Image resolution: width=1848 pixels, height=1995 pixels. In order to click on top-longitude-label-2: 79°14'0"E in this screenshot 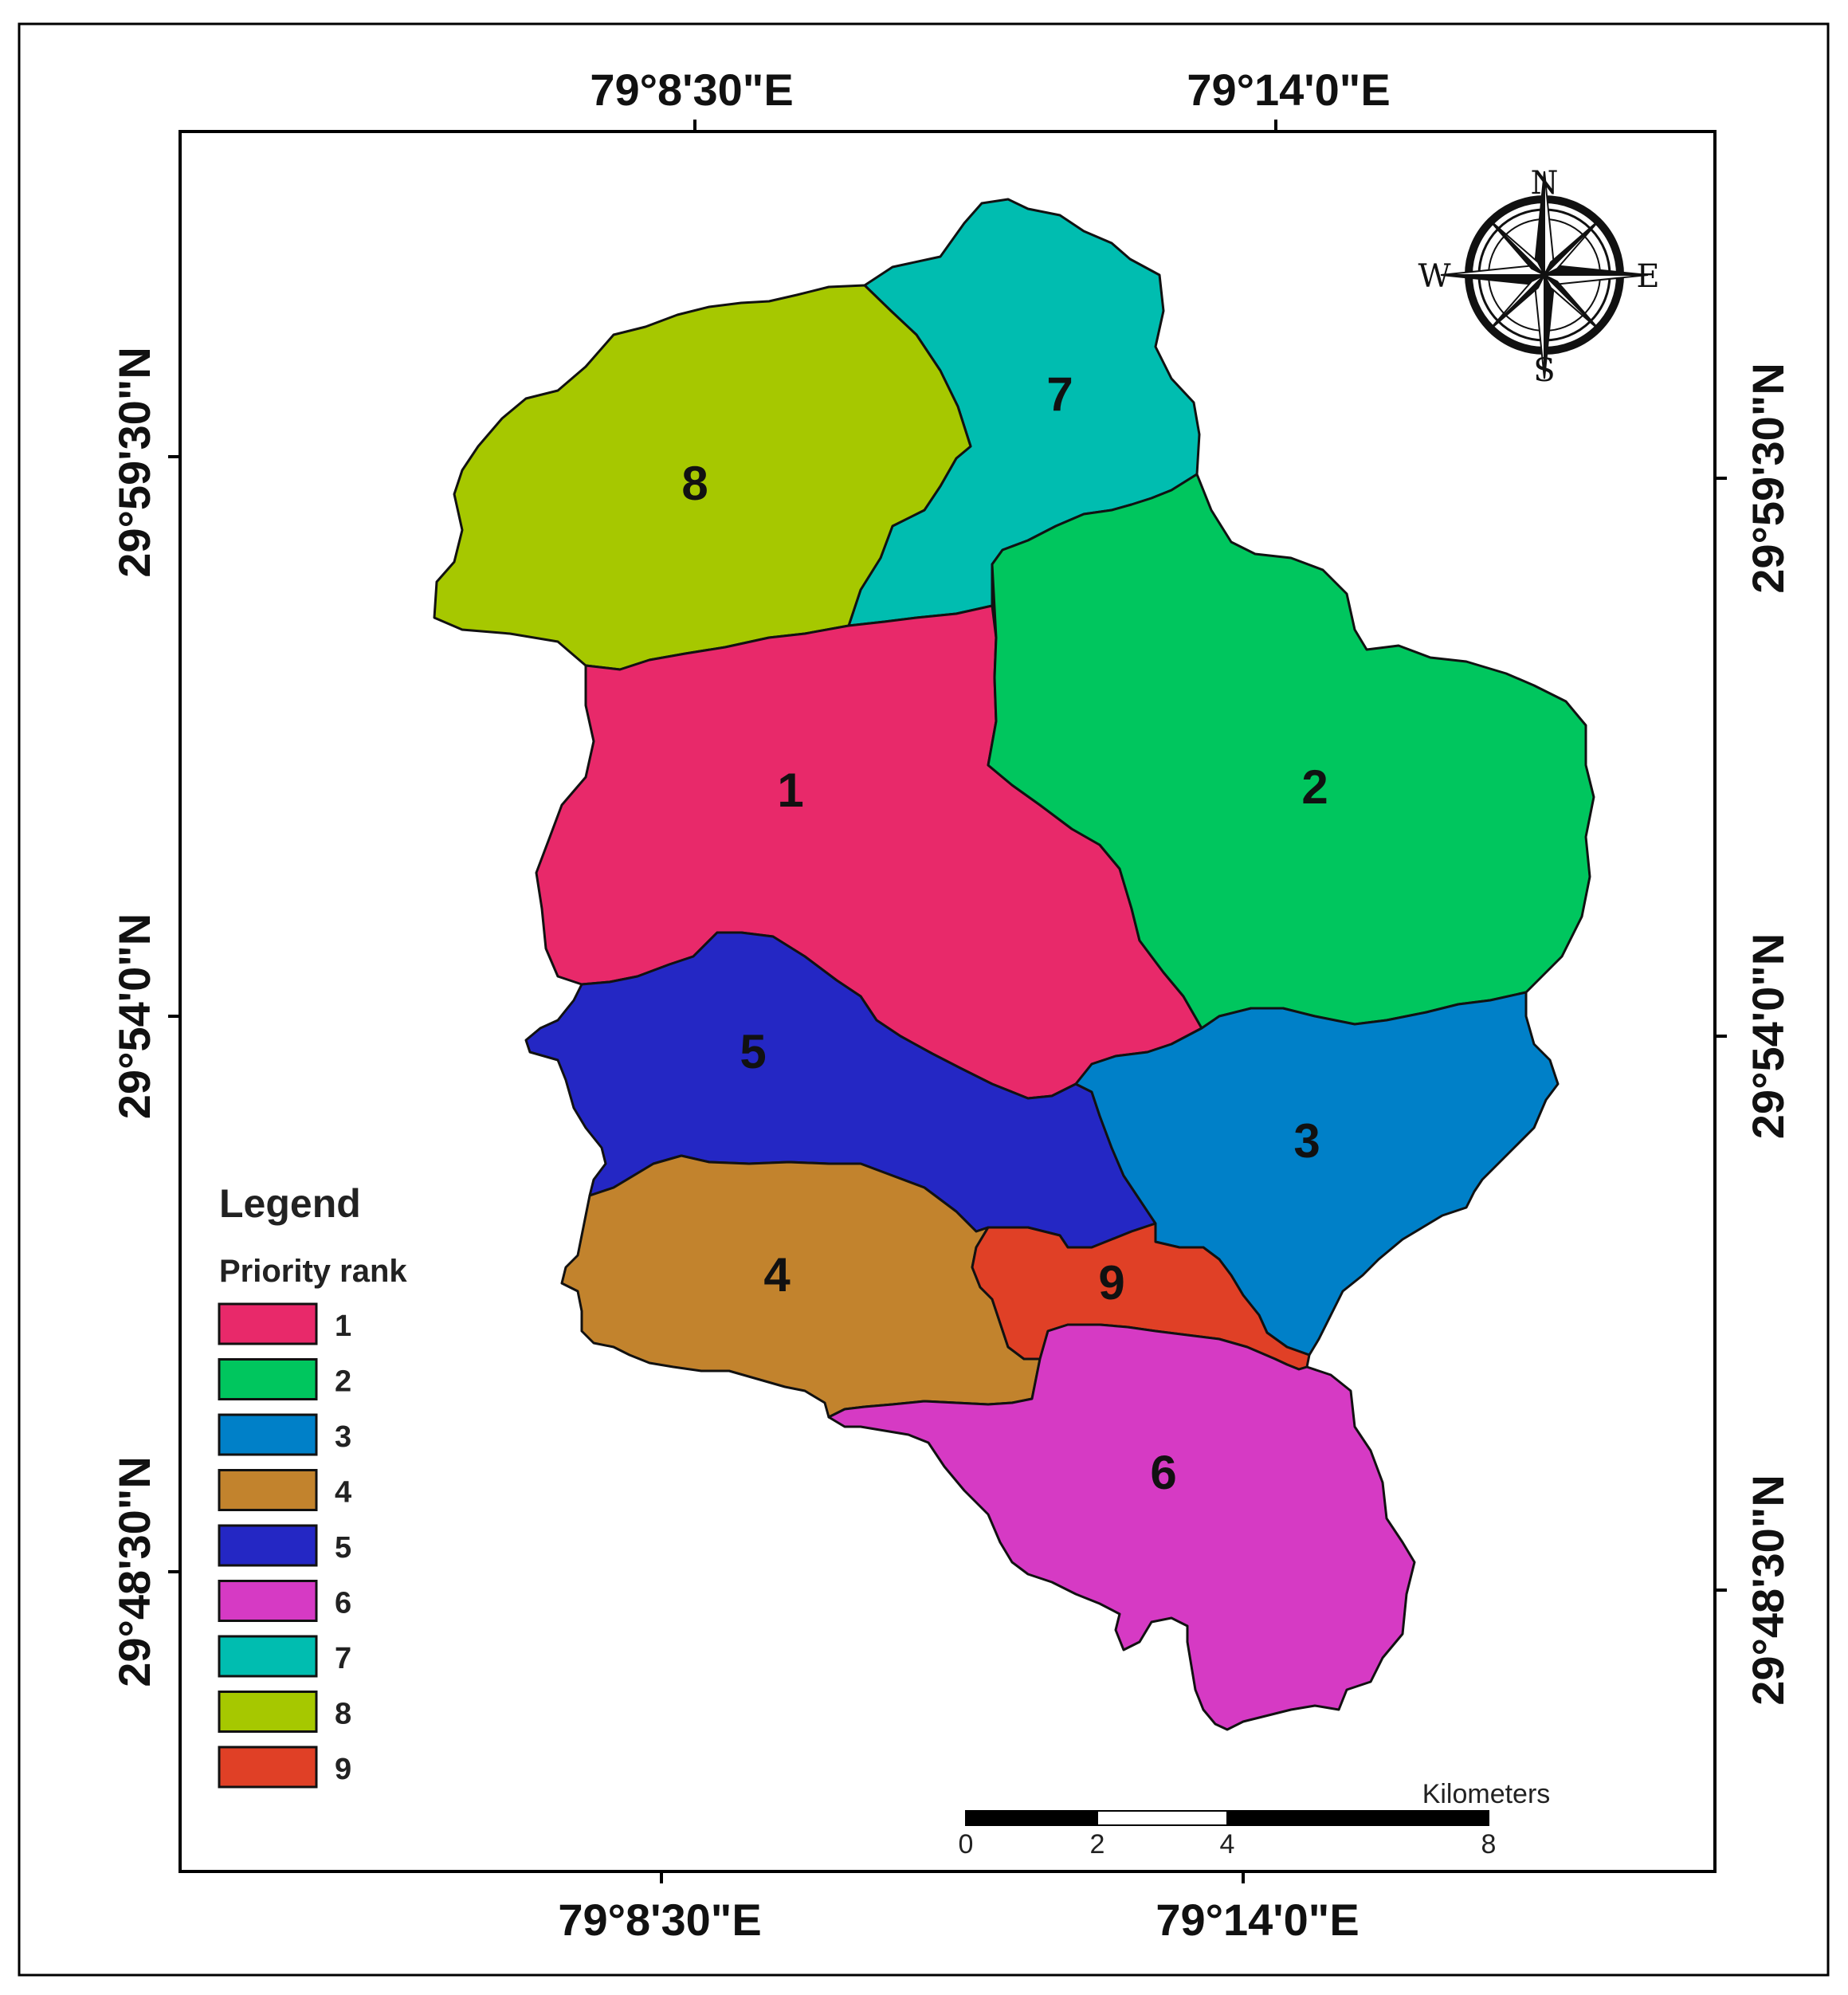, I will do `click(1288, 90)`.